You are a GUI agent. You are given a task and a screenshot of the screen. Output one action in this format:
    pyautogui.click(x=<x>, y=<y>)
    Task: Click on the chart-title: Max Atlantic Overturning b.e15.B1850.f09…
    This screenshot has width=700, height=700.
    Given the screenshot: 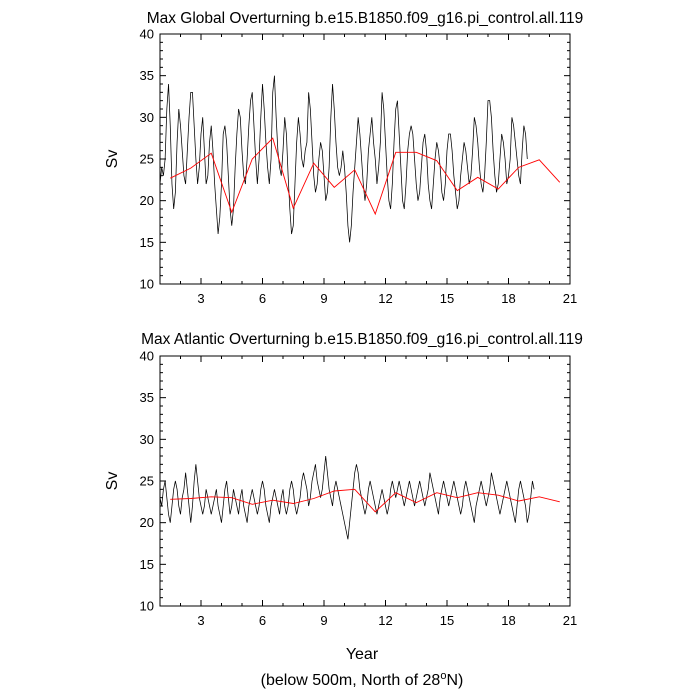 What is the action you would take?
    pyautogui.click(x=362, y=339)
    